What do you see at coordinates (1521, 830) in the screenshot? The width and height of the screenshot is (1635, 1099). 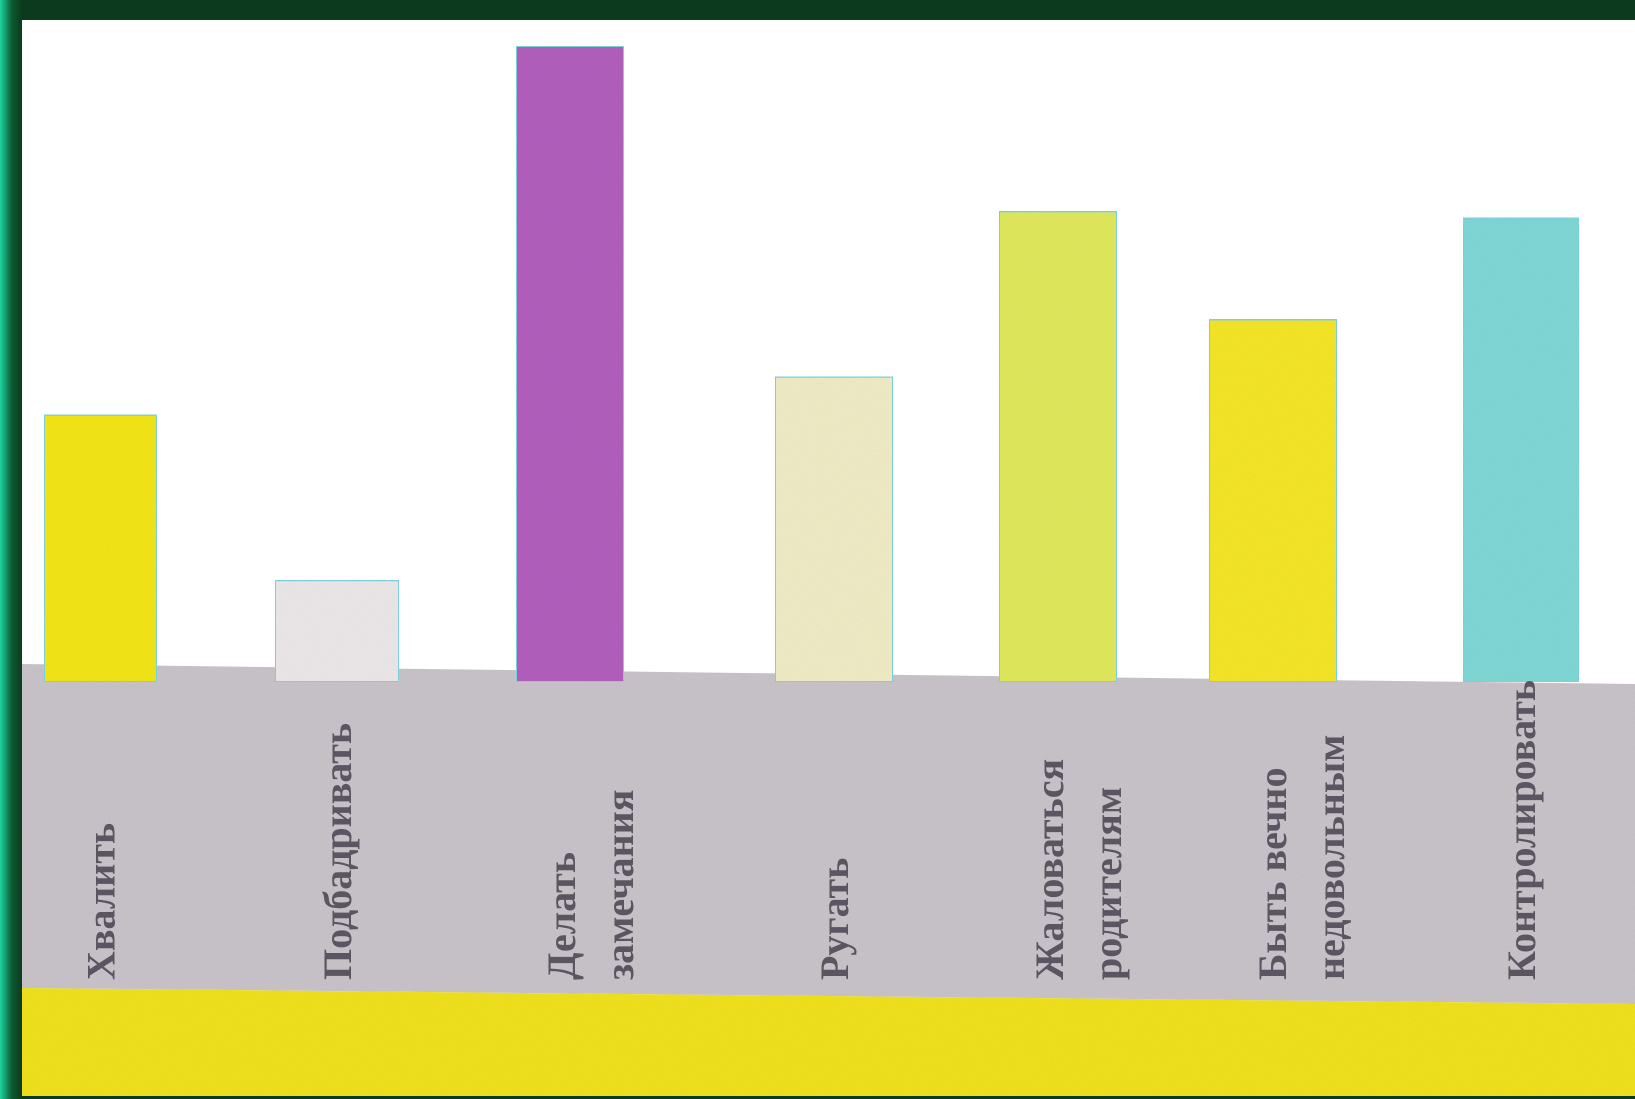 I see `category-label-7: Контролировать` at bounding box center [1521, 830].